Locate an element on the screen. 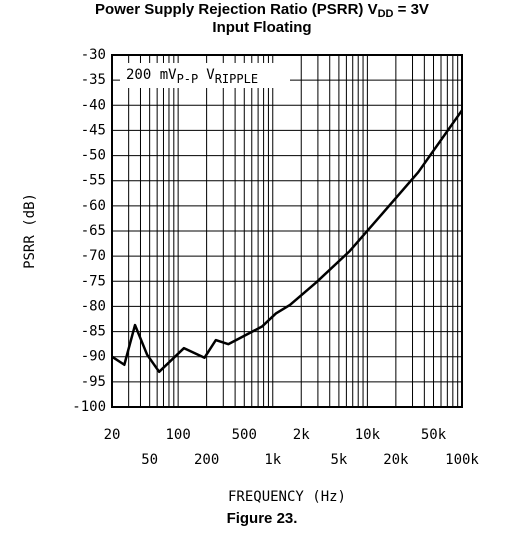  y-tick-label: -40 is located at coordinates (93, 105).